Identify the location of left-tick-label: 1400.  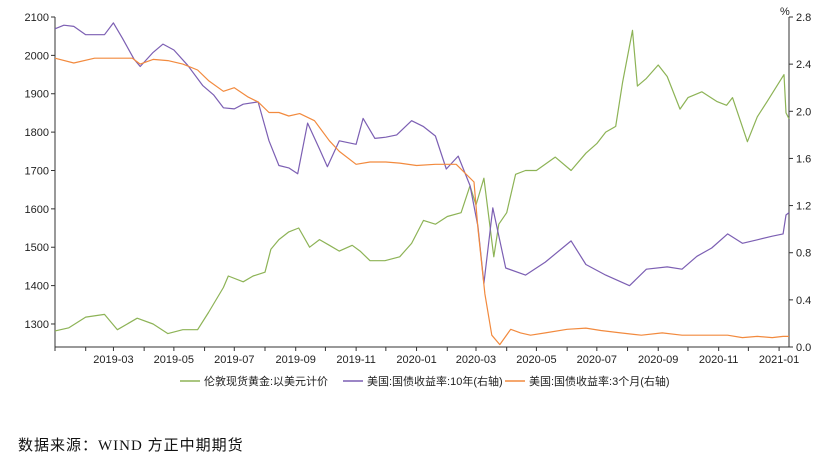
(37, 287).